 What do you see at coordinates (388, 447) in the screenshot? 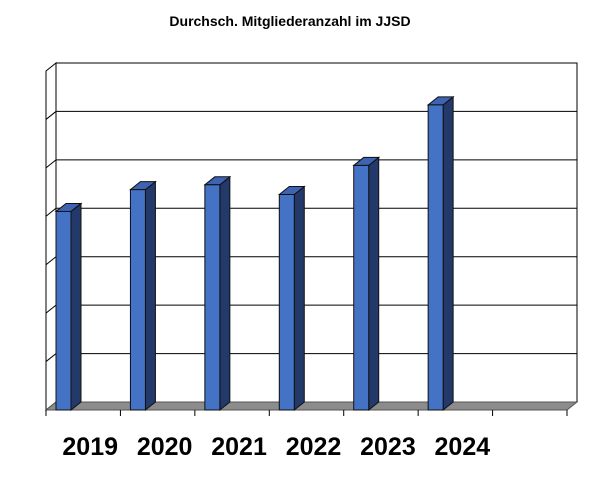
I see `x-tick-label: 2023` at bounding box center [388, 447].